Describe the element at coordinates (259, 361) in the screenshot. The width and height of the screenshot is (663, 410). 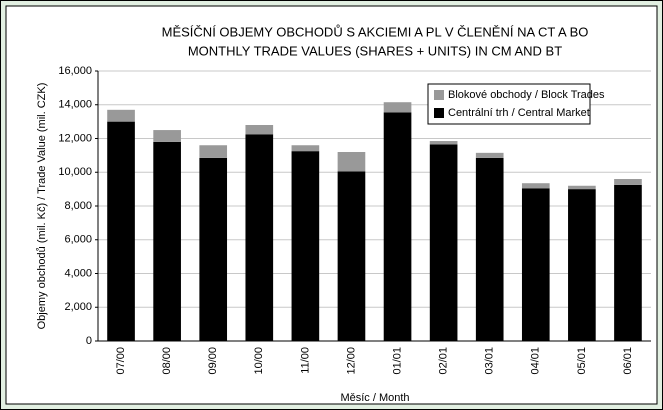
I see `x-tick-label: 10/00` at that location.